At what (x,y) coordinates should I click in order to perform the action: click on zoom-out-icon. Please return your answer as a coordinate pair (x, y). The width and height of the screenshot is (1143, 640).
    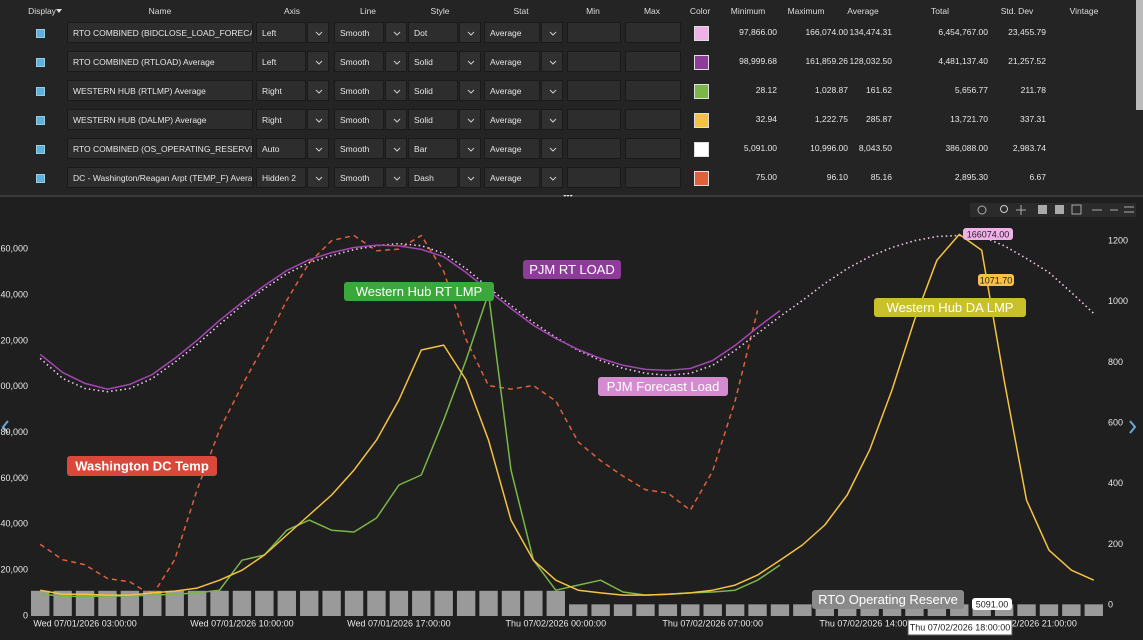
    Looking at the image, I should click on (1059, 209).